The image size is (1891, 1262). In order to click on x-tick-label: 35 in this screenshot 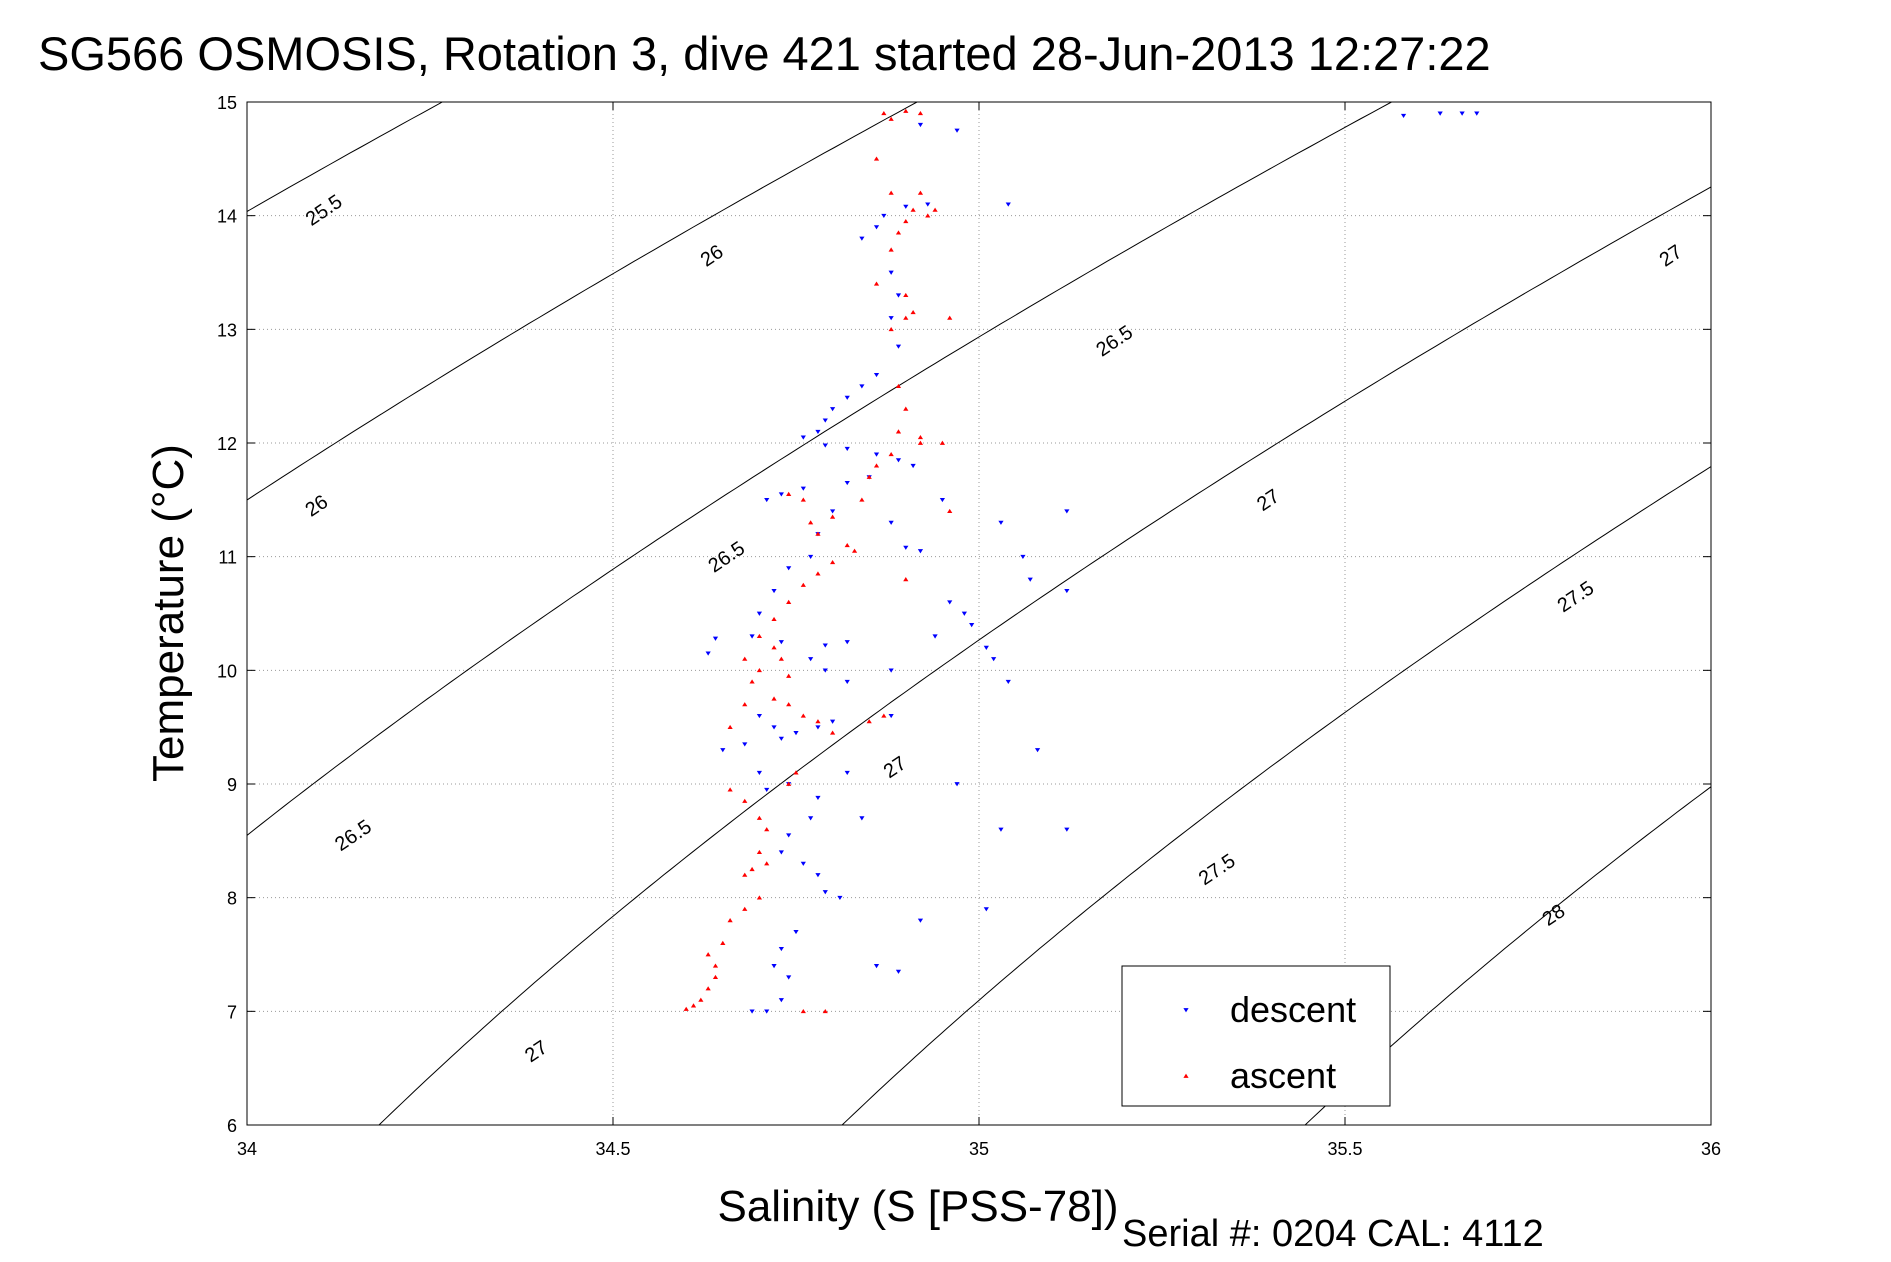, I will do `click(979, 1149)`.